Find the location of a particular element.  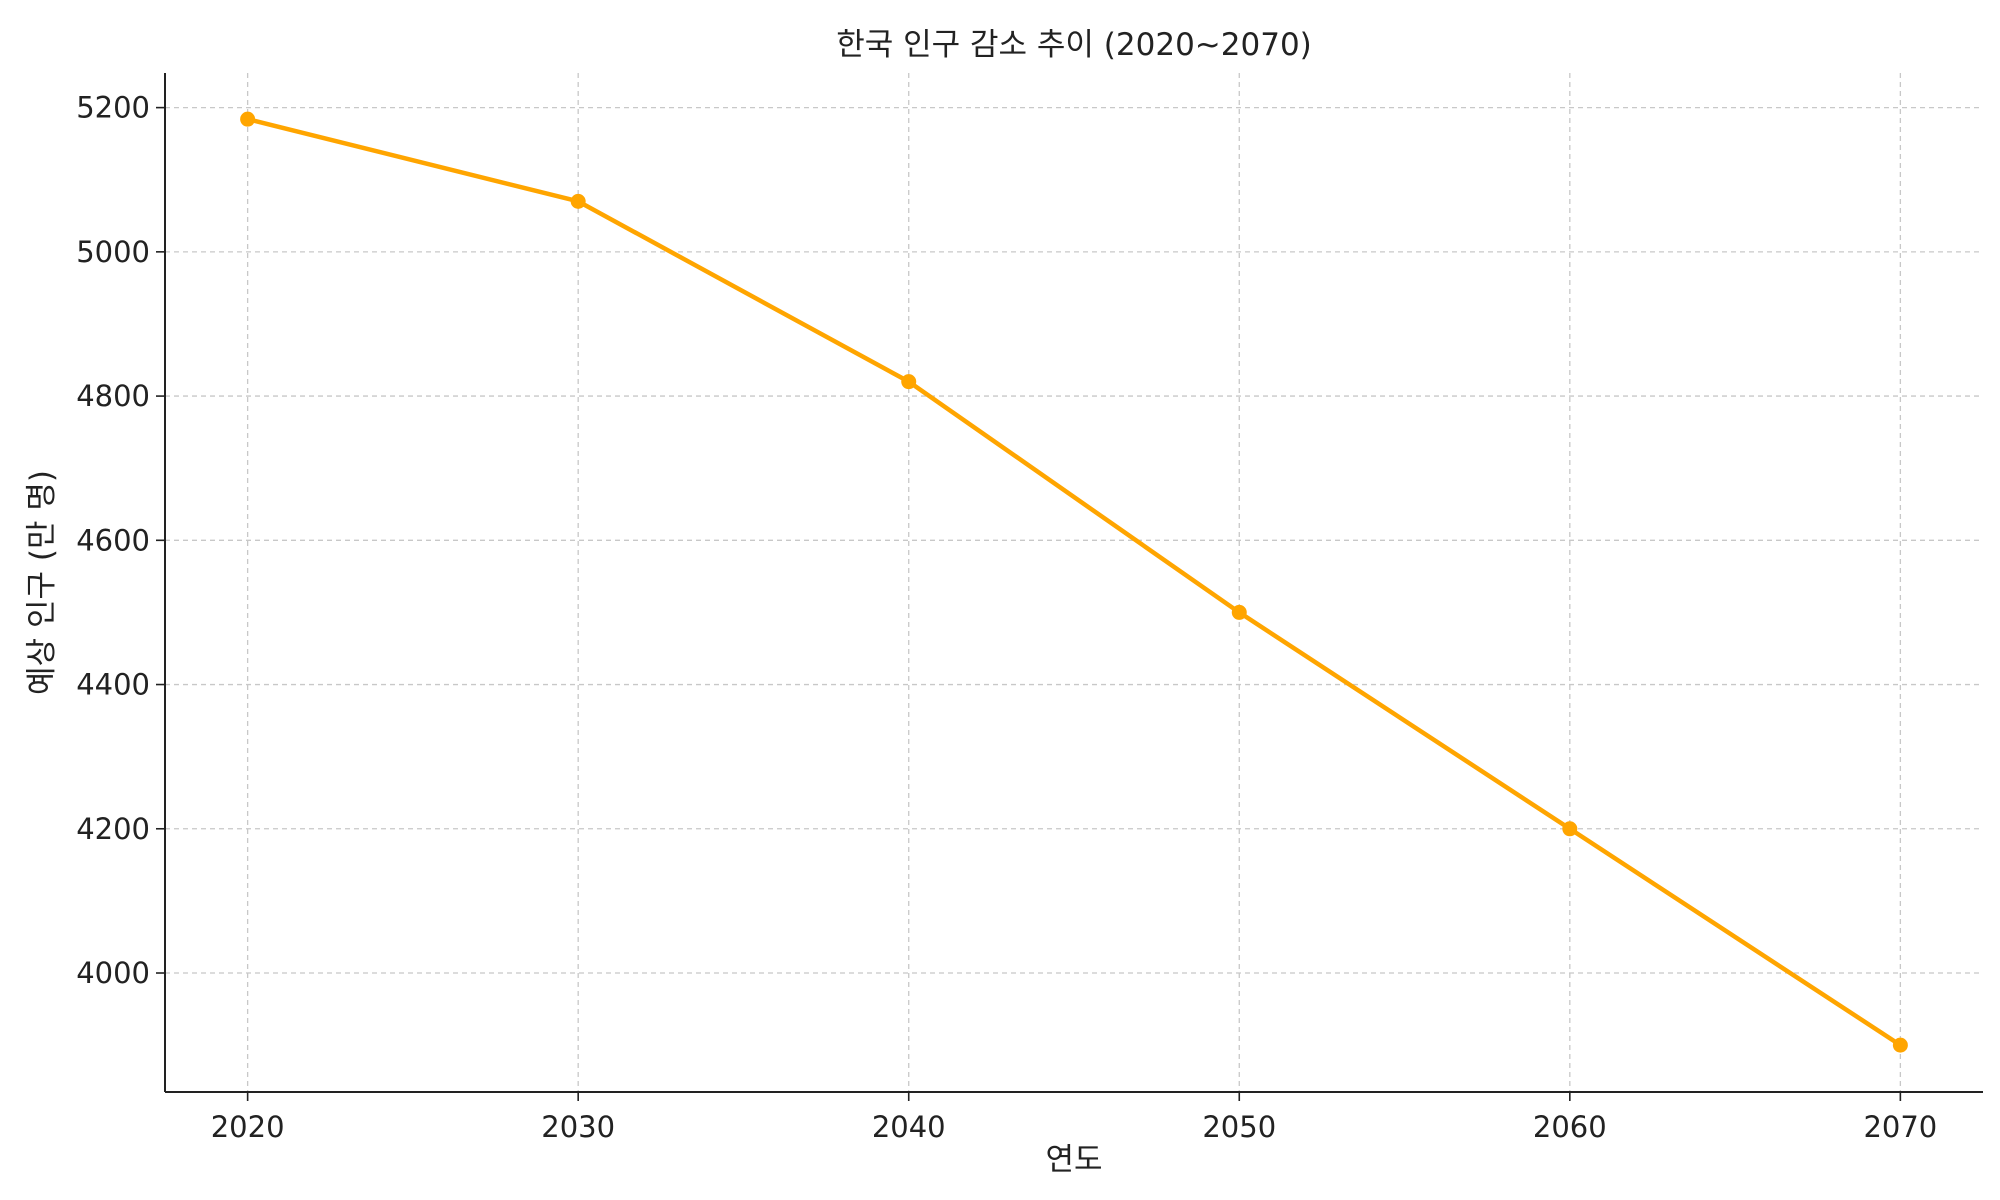

y-tick-label: 4200 is located at coordinates (113, 829).